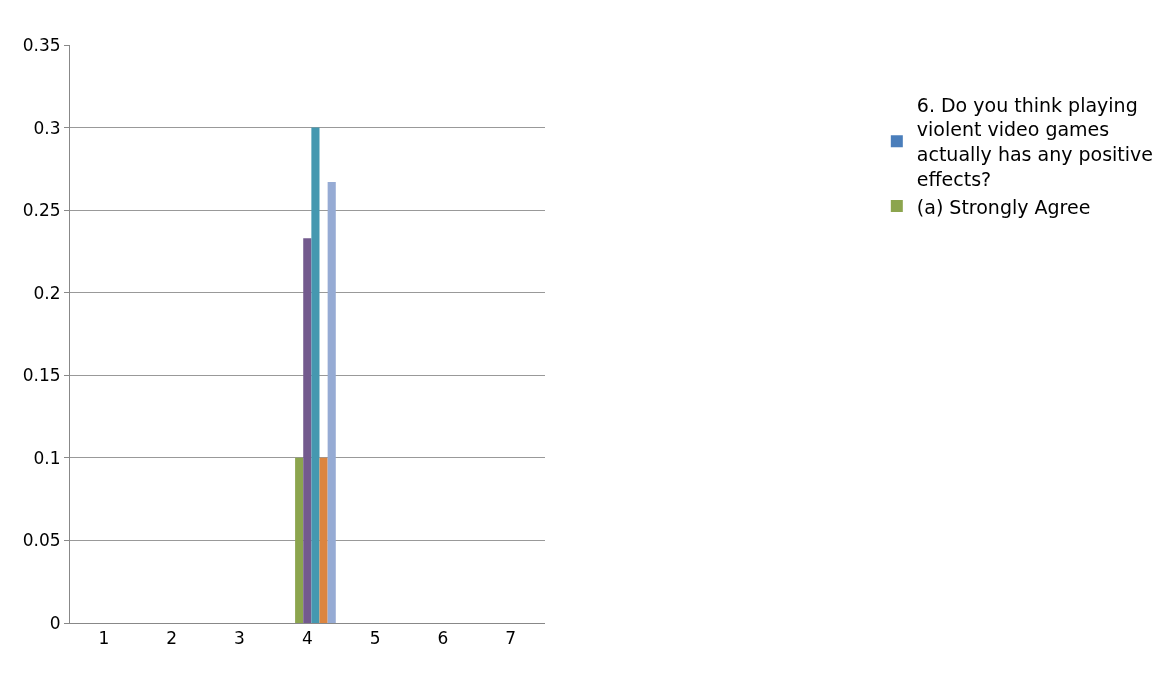 The height and width of the screenshot is (683, 1171). I want to click on y-tick-label: 0.25, so click(41, 210).